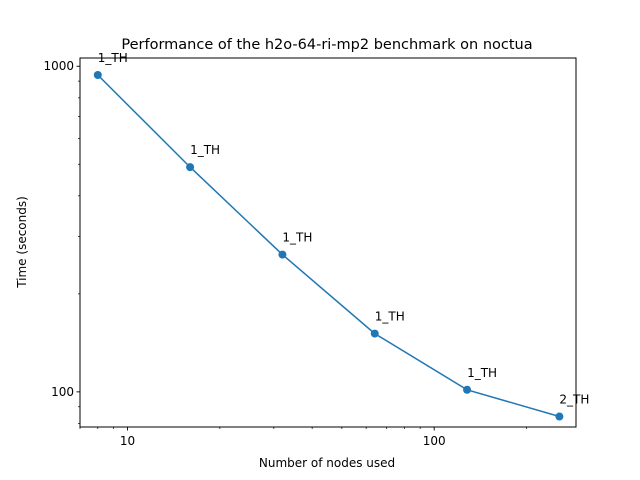 The width and height of the screenshot is (640, 480). Describe the element at coordinates (22, 242) in the screenshot. I see `y-axis-label: Time (seconds)` at that location.